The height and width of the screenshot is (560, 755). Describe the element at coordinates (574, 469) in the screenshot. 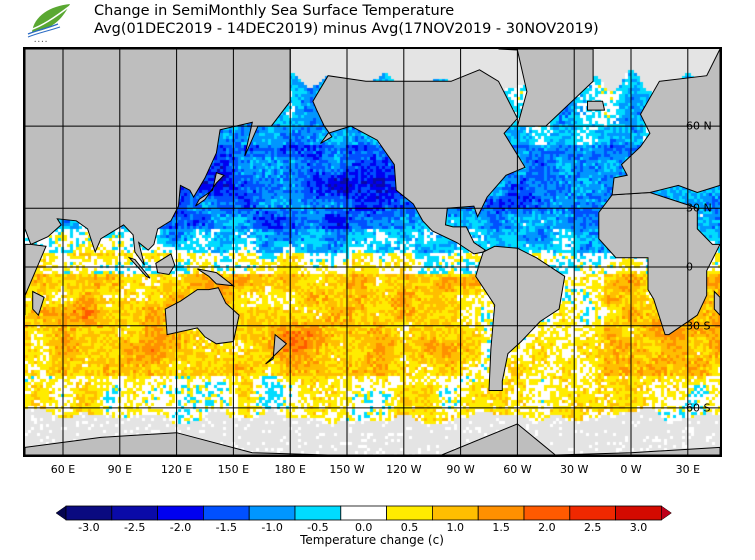

I see `longitude-label: 30 W` at that location.